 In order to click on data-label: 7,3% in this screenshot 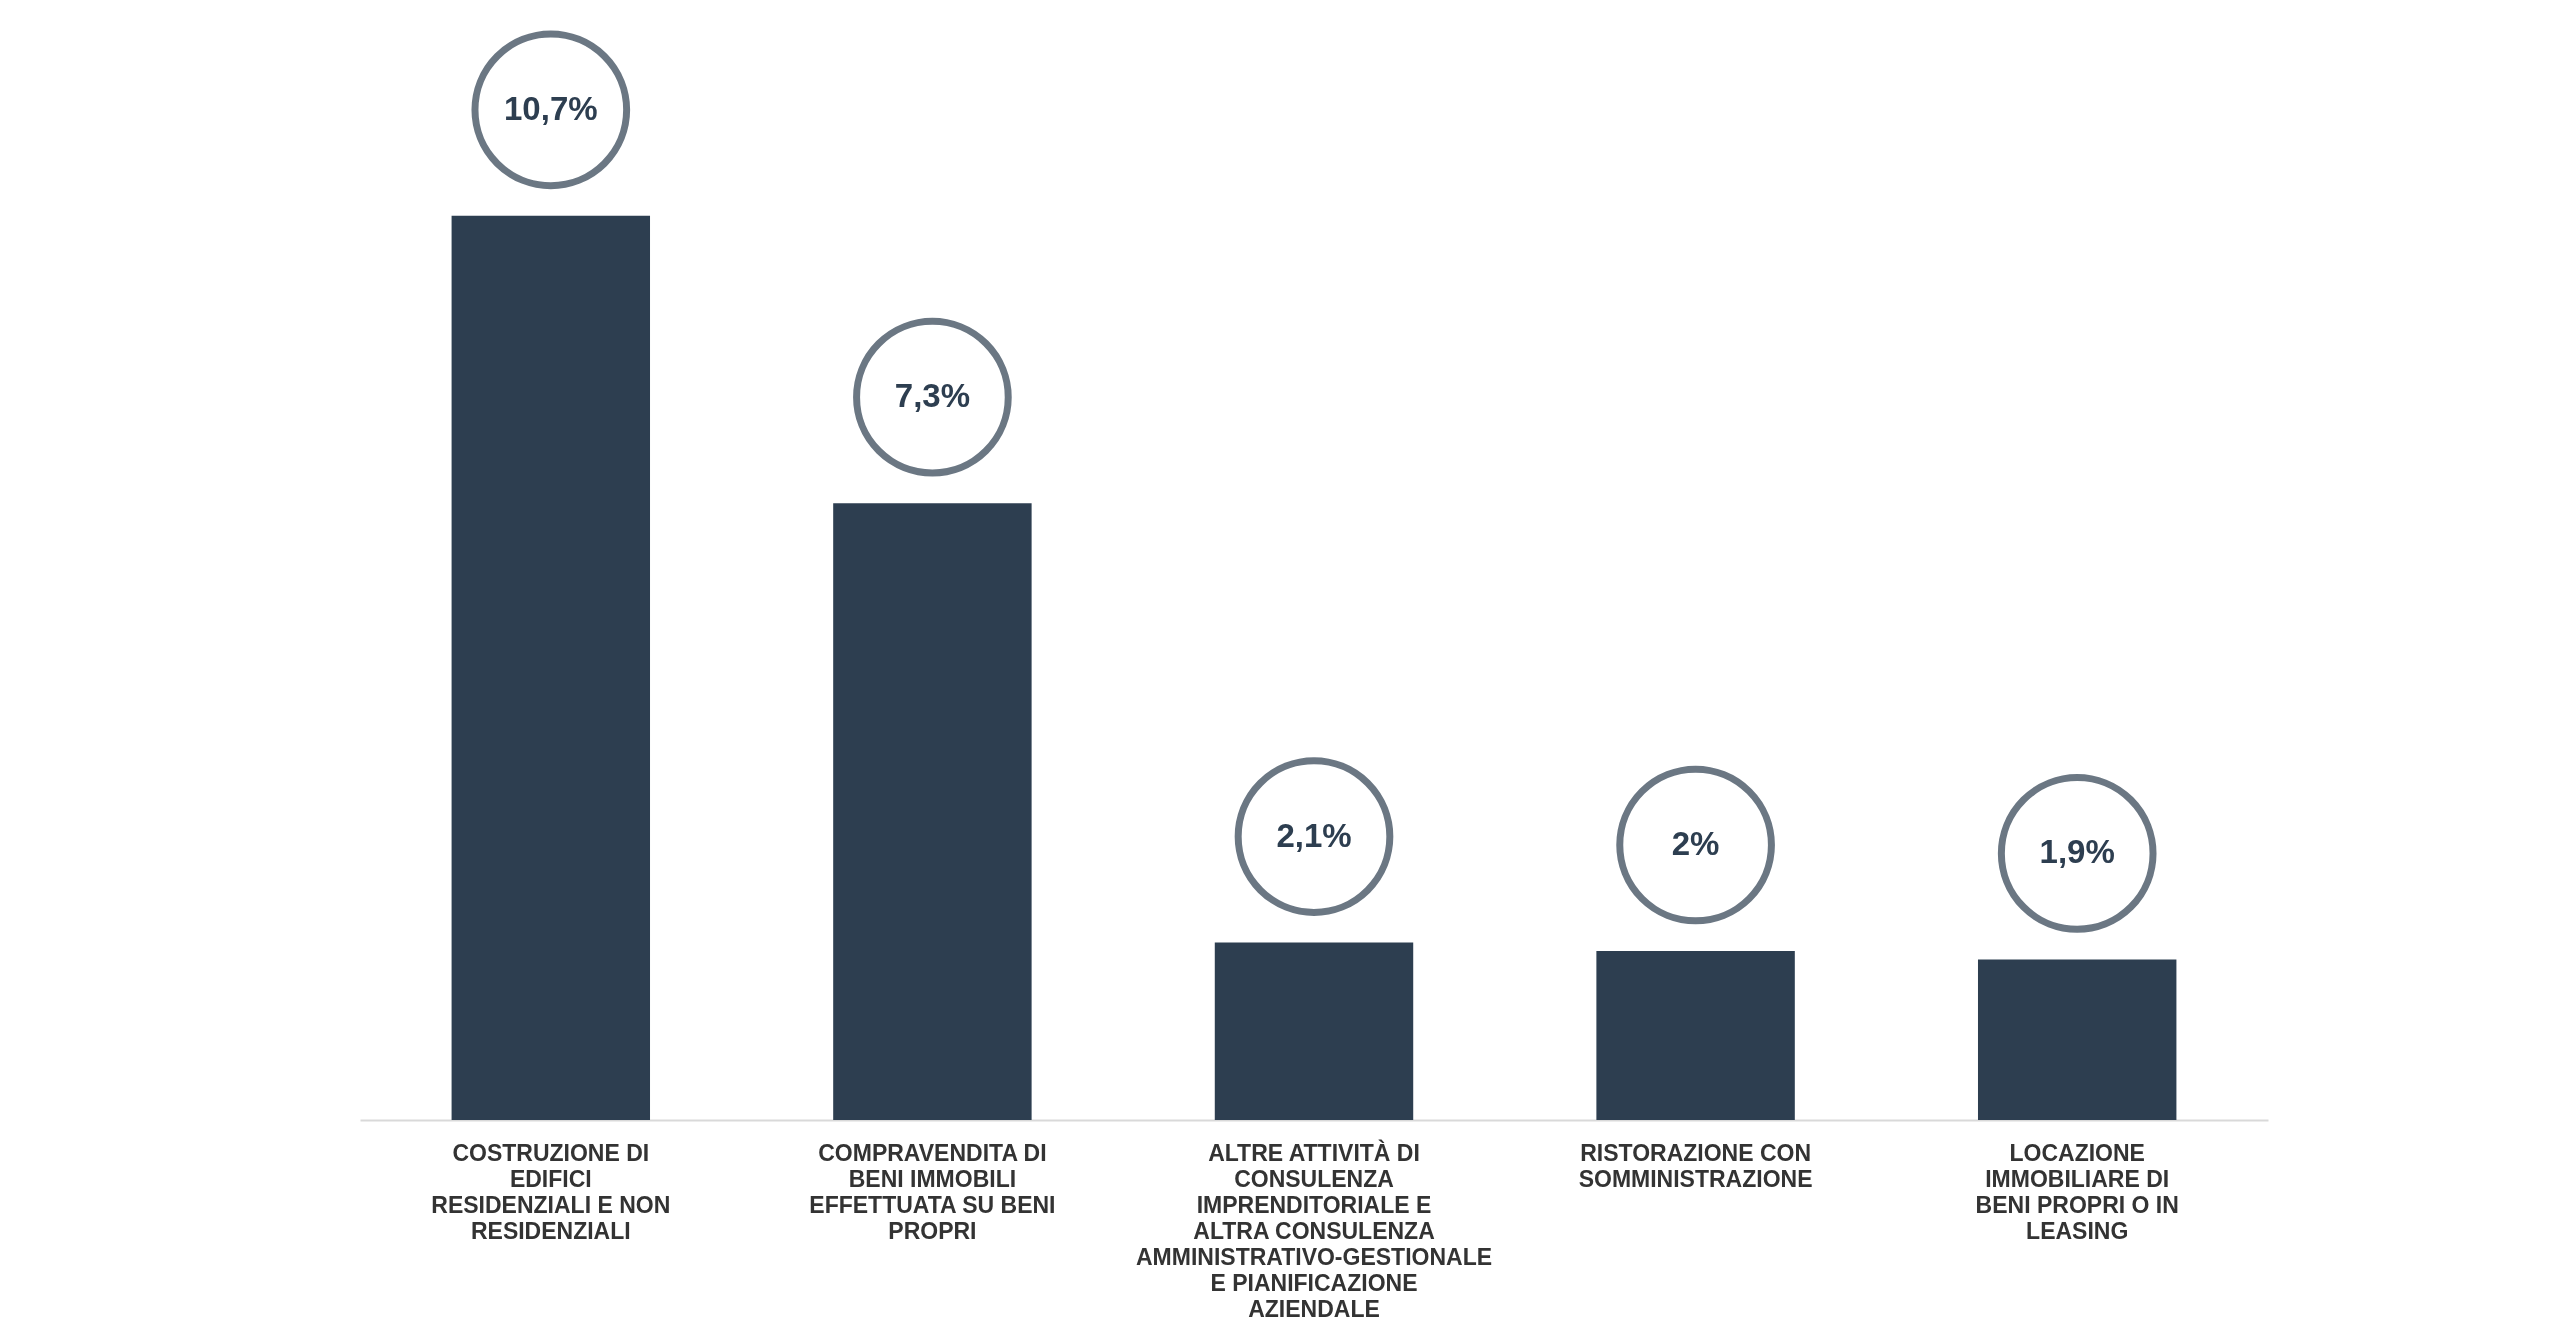, I will do `click(932, 396)`.